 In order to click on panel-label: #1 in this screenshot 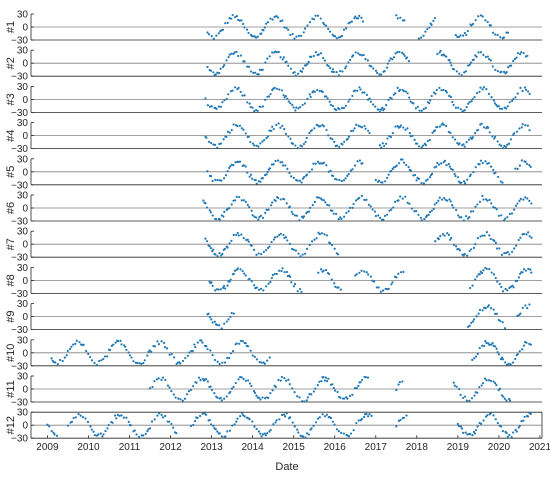, I will do `click(11, 27)`.